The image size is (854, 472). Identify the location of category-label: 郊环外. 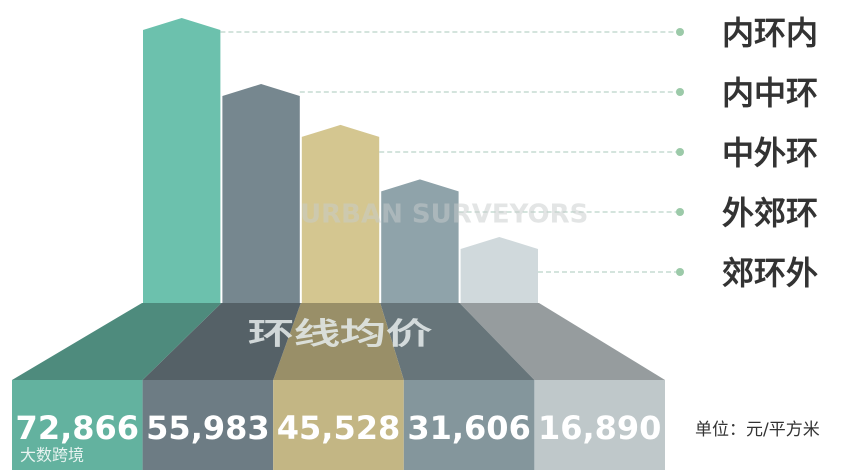
(770, 273).